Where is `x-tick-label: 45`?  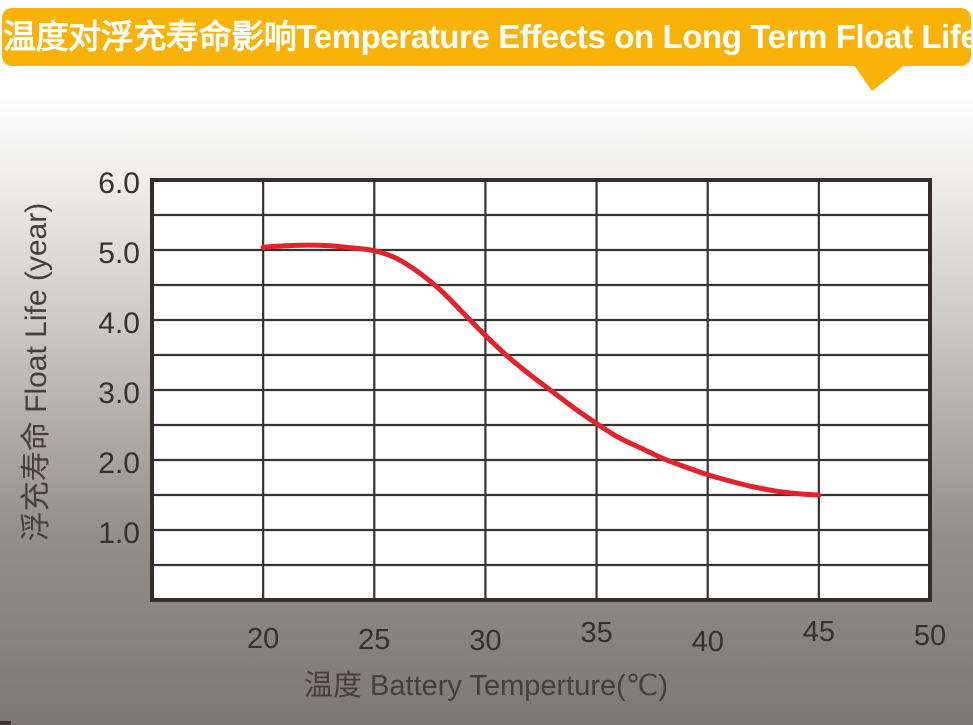 x-tick-label: 45 is located at coordinates (819, 632).